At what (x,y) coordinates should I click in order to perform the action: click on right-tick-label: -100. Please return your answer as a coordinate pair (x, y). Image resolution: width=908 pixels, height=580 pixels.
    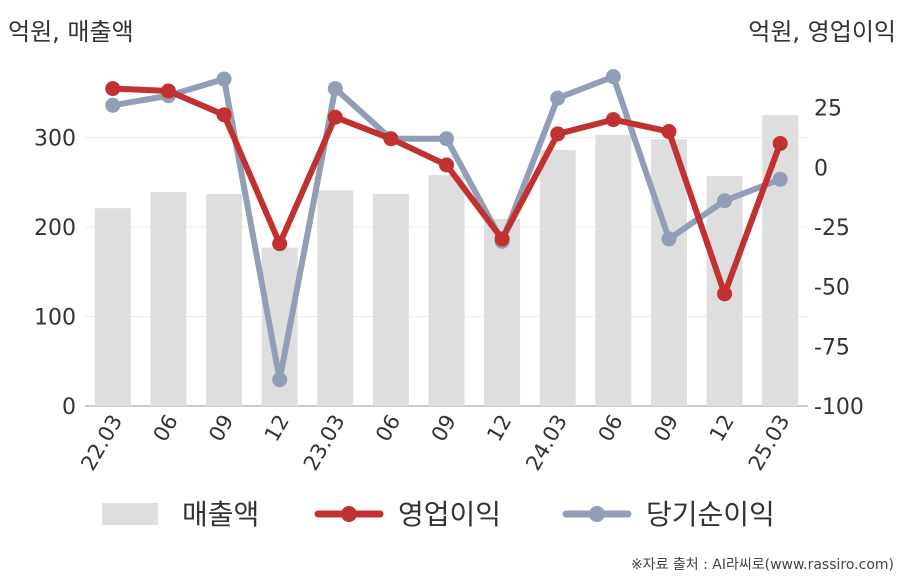
    Looking at the image, I should click on (839, 407).